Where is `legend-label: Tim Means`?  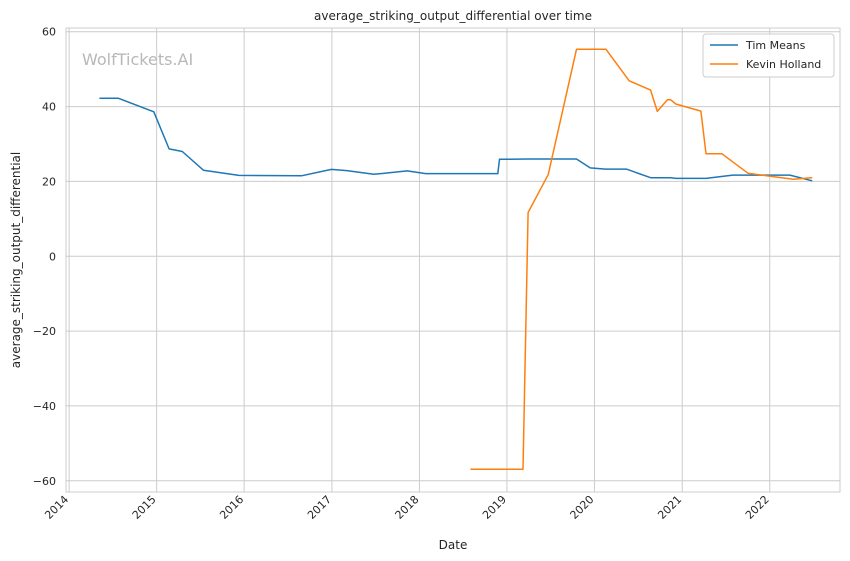
legend-label: Tim Means is located at coordinates (775, 45).